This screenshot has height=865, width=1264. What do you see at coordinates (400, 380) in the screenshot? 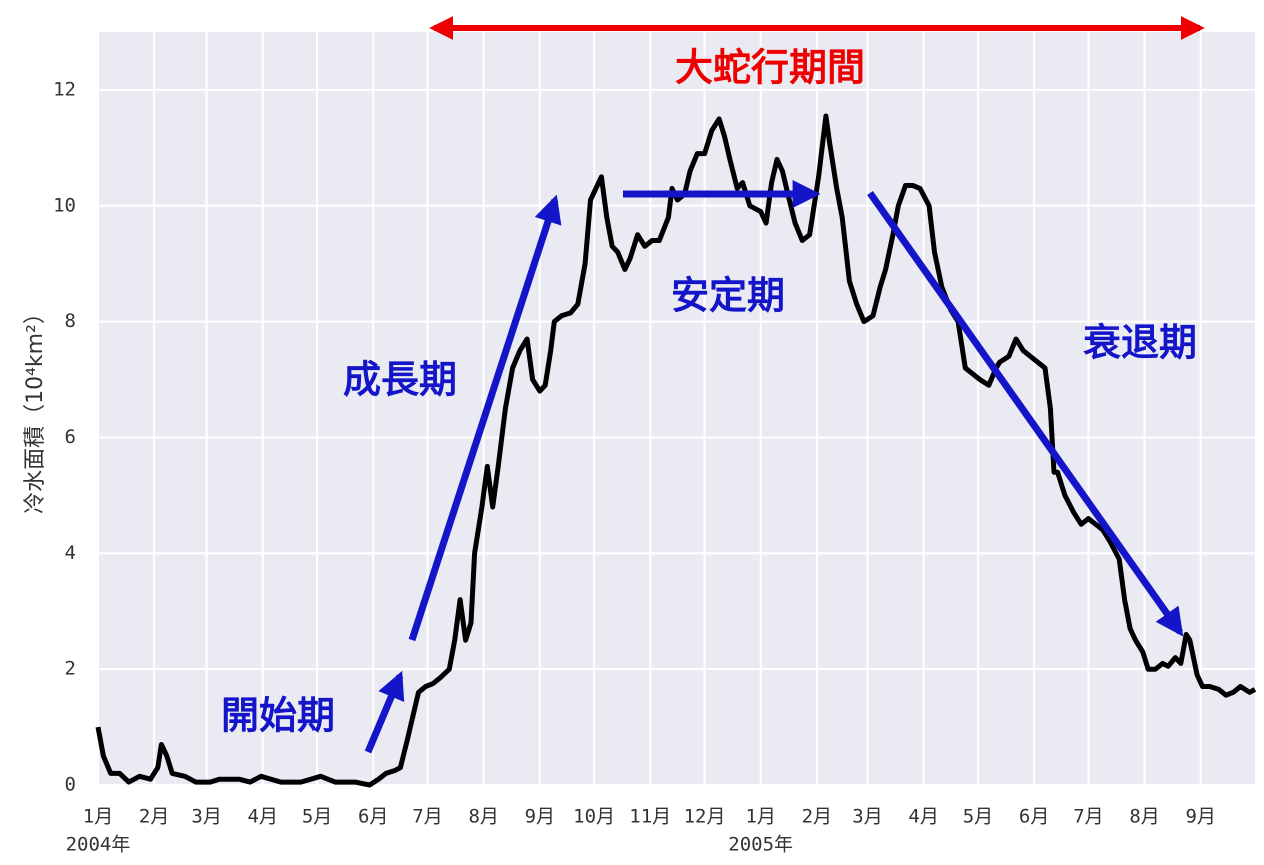
I see `annotation: 成長期` at bounding box center [400, 380].